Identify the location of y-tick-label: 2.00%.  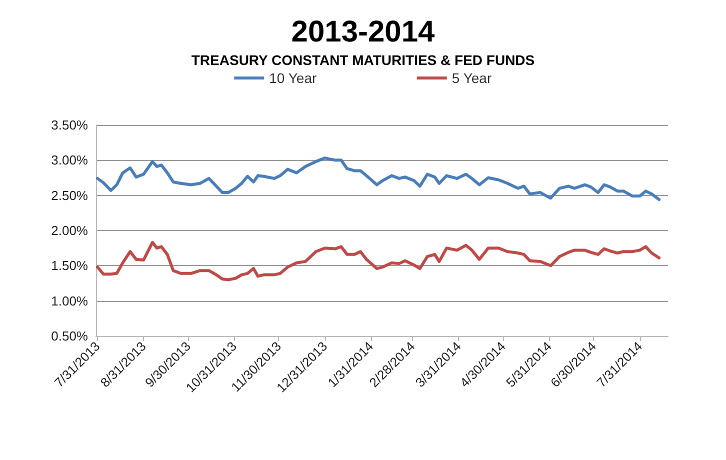
(69, 230).